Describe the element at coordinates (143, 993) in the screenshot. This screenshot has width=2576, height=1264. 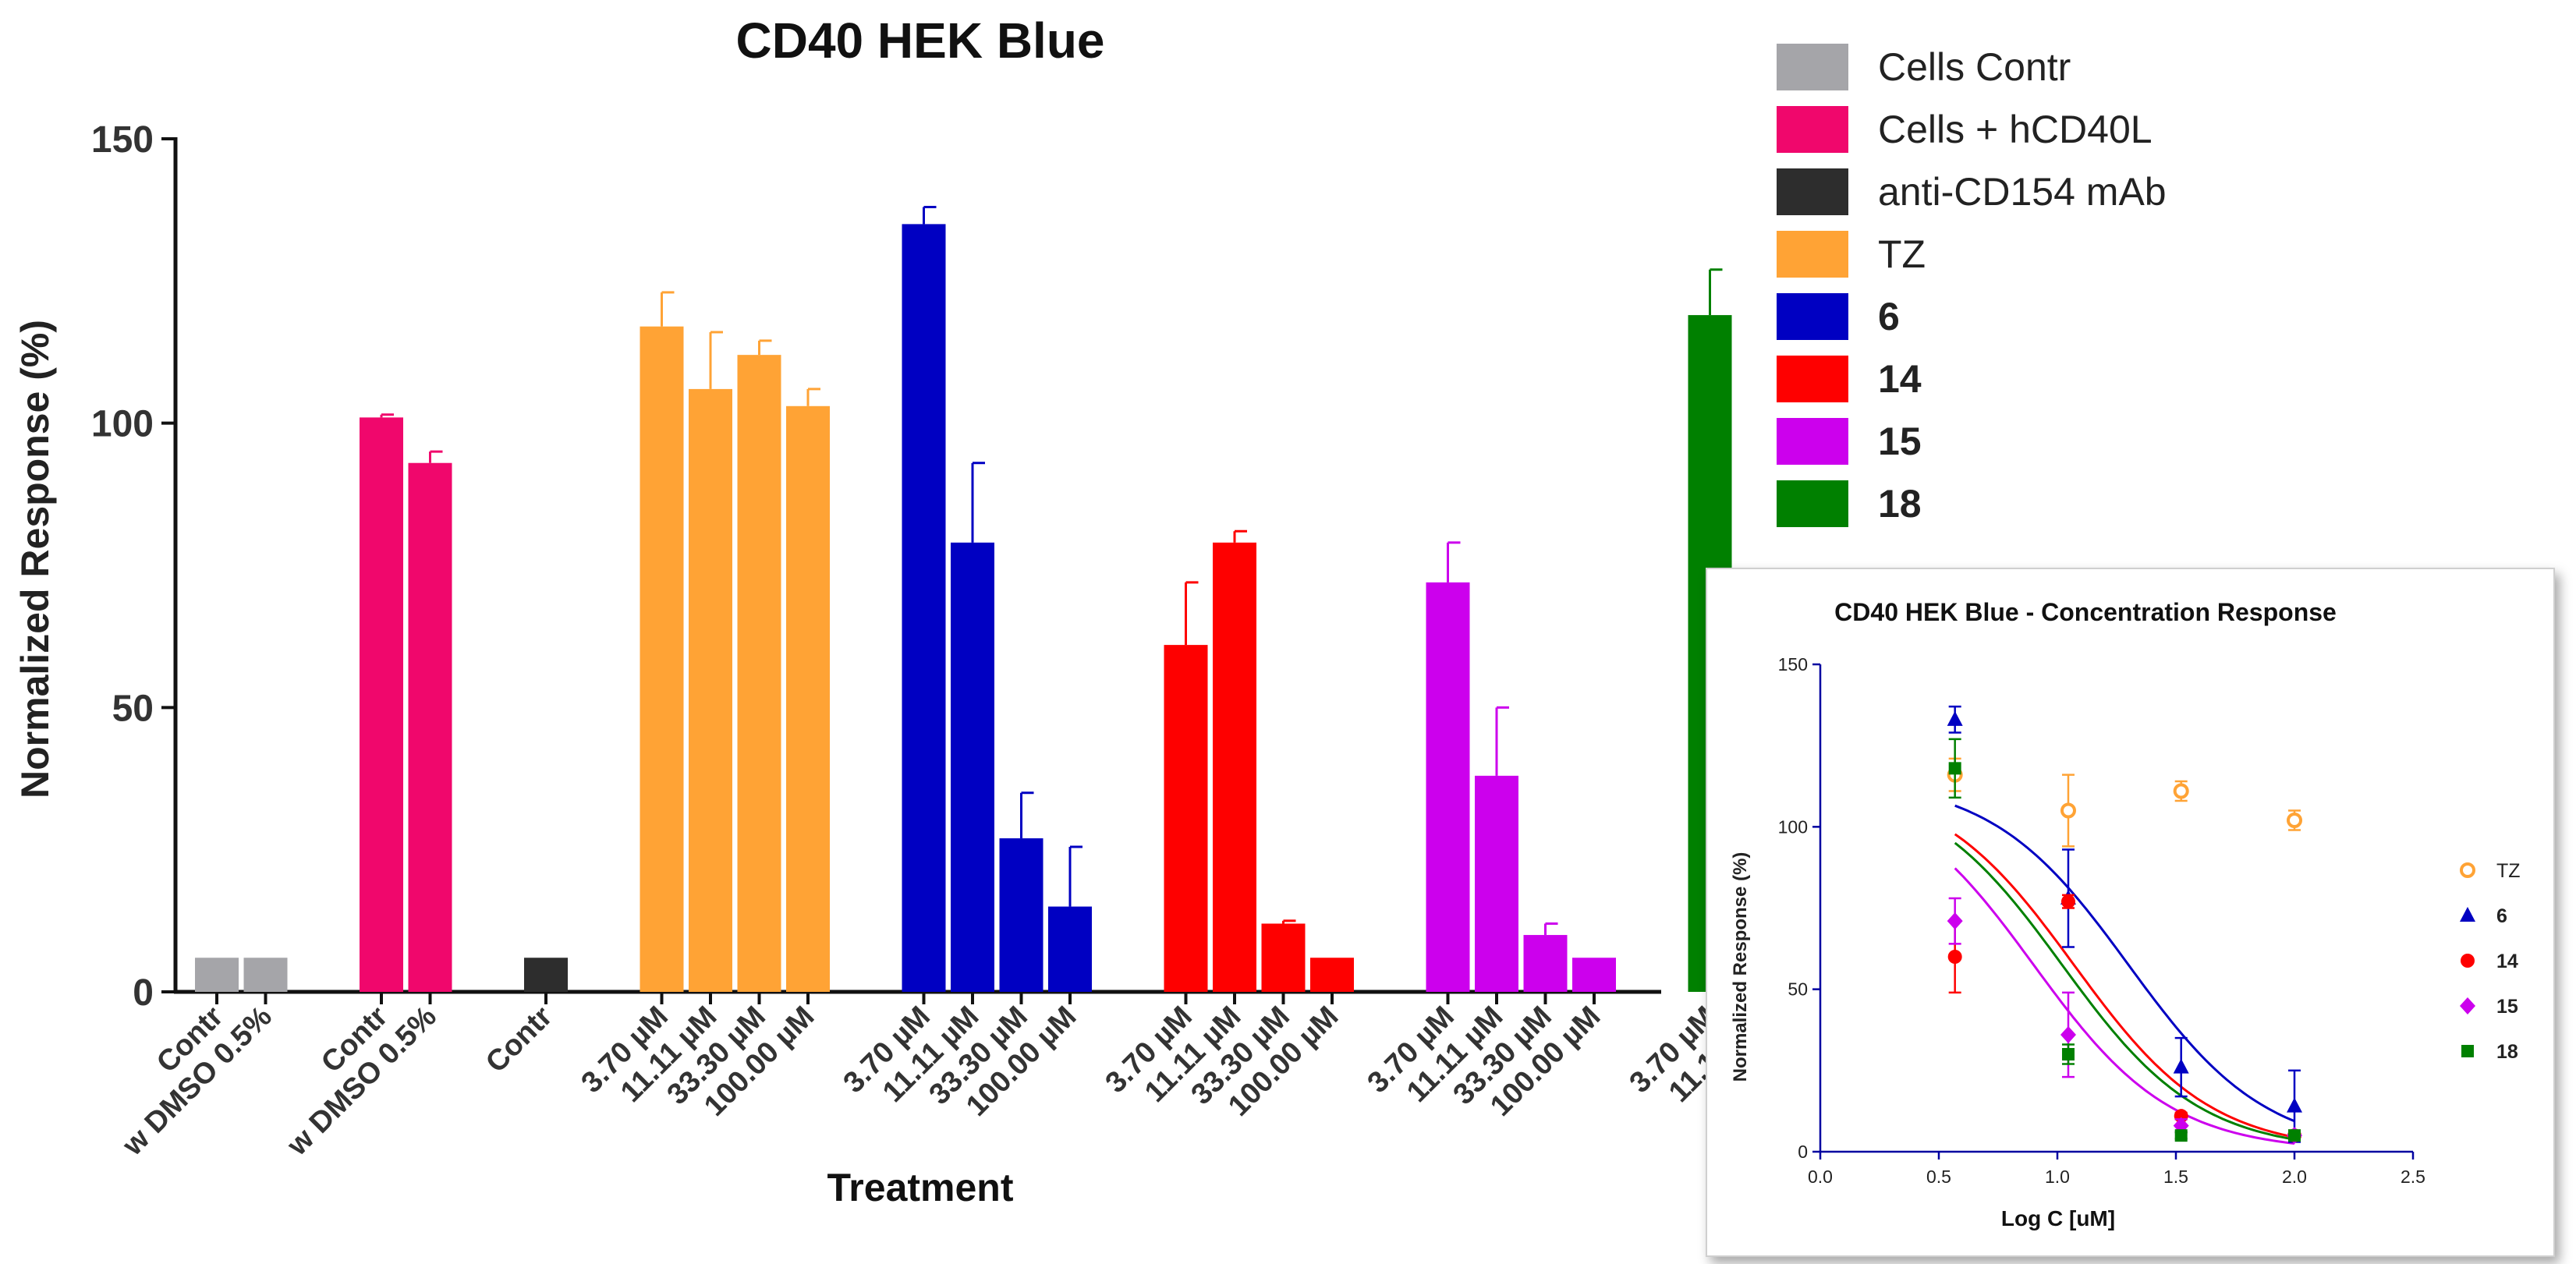
I see `y-tick-label: 0` at that location.